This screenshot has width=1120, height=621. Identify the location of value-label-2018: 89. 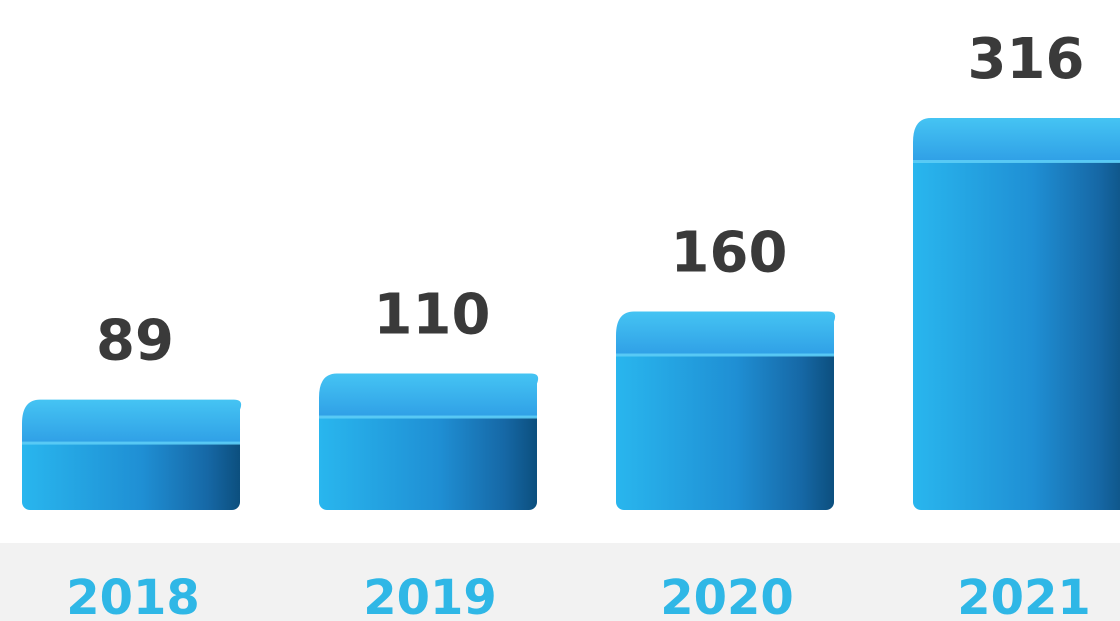
(135, 341).